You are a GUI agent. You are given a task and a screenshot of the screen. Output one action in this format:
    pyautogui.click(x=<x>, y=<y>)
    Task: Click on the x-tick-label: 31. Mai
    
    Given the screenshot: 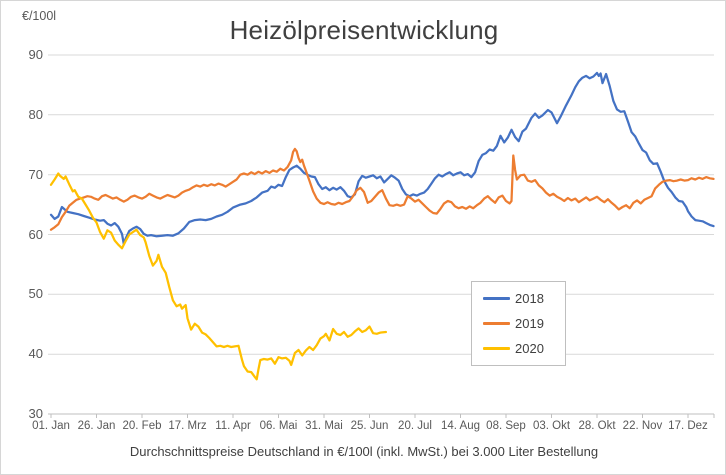 What is the action you would take?
    pyautogui.click(x=324, y=426)
    